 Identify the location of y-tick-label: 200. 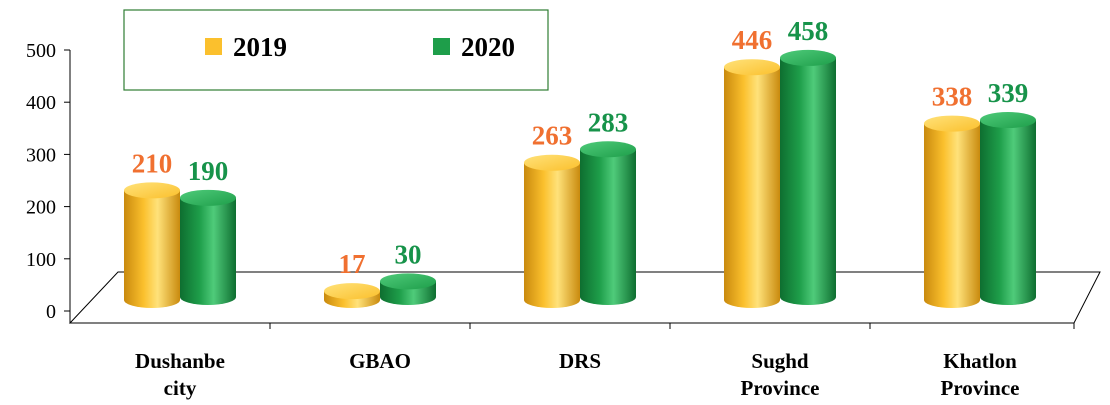
(41, 208).